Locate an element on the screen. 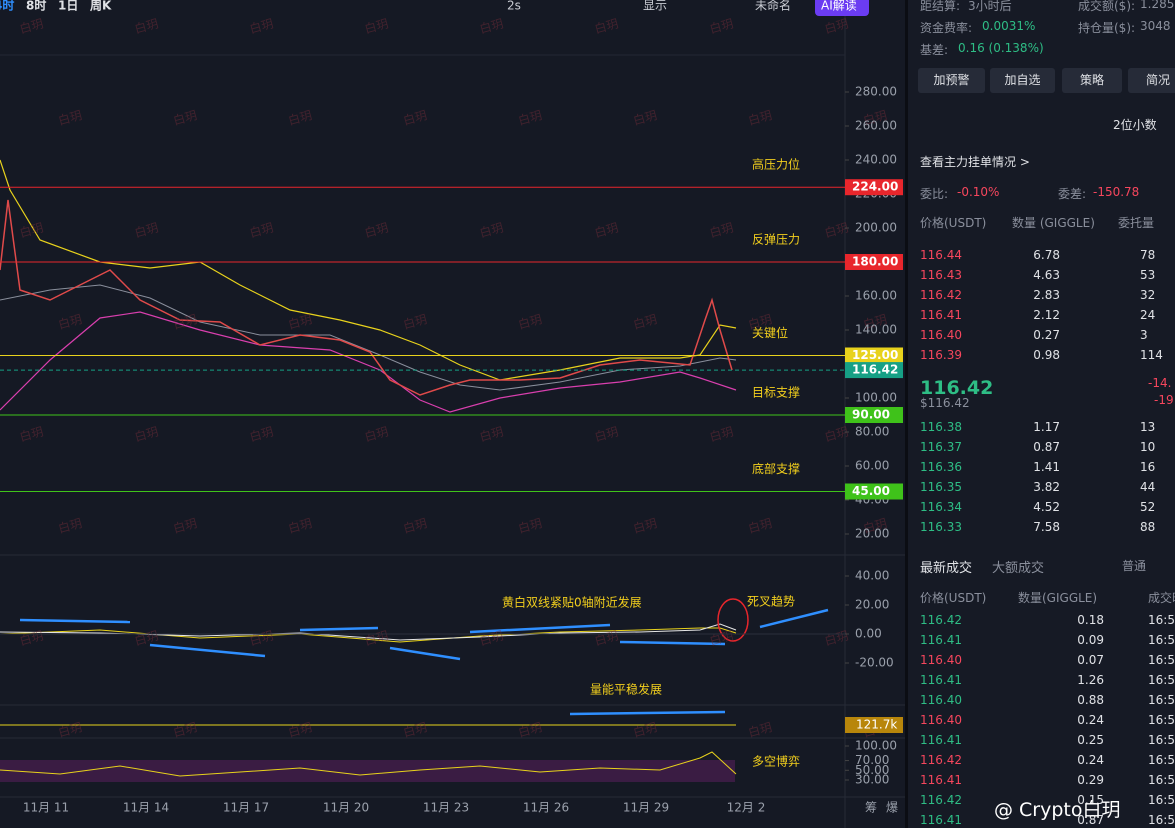 This screenshot has width=1175, height=828. interval: 1日 is located at coordinates (68, 6).